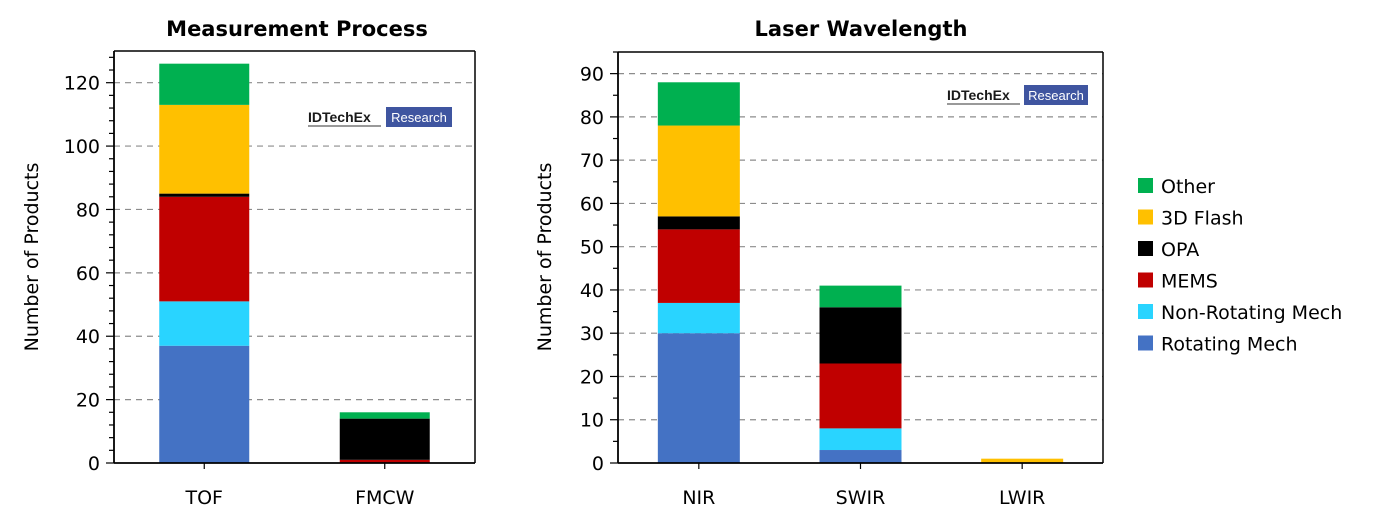 This screenshot has height=520, width=1378. I want to click on legend-swatch-3d-flash, so click(1145, 217).